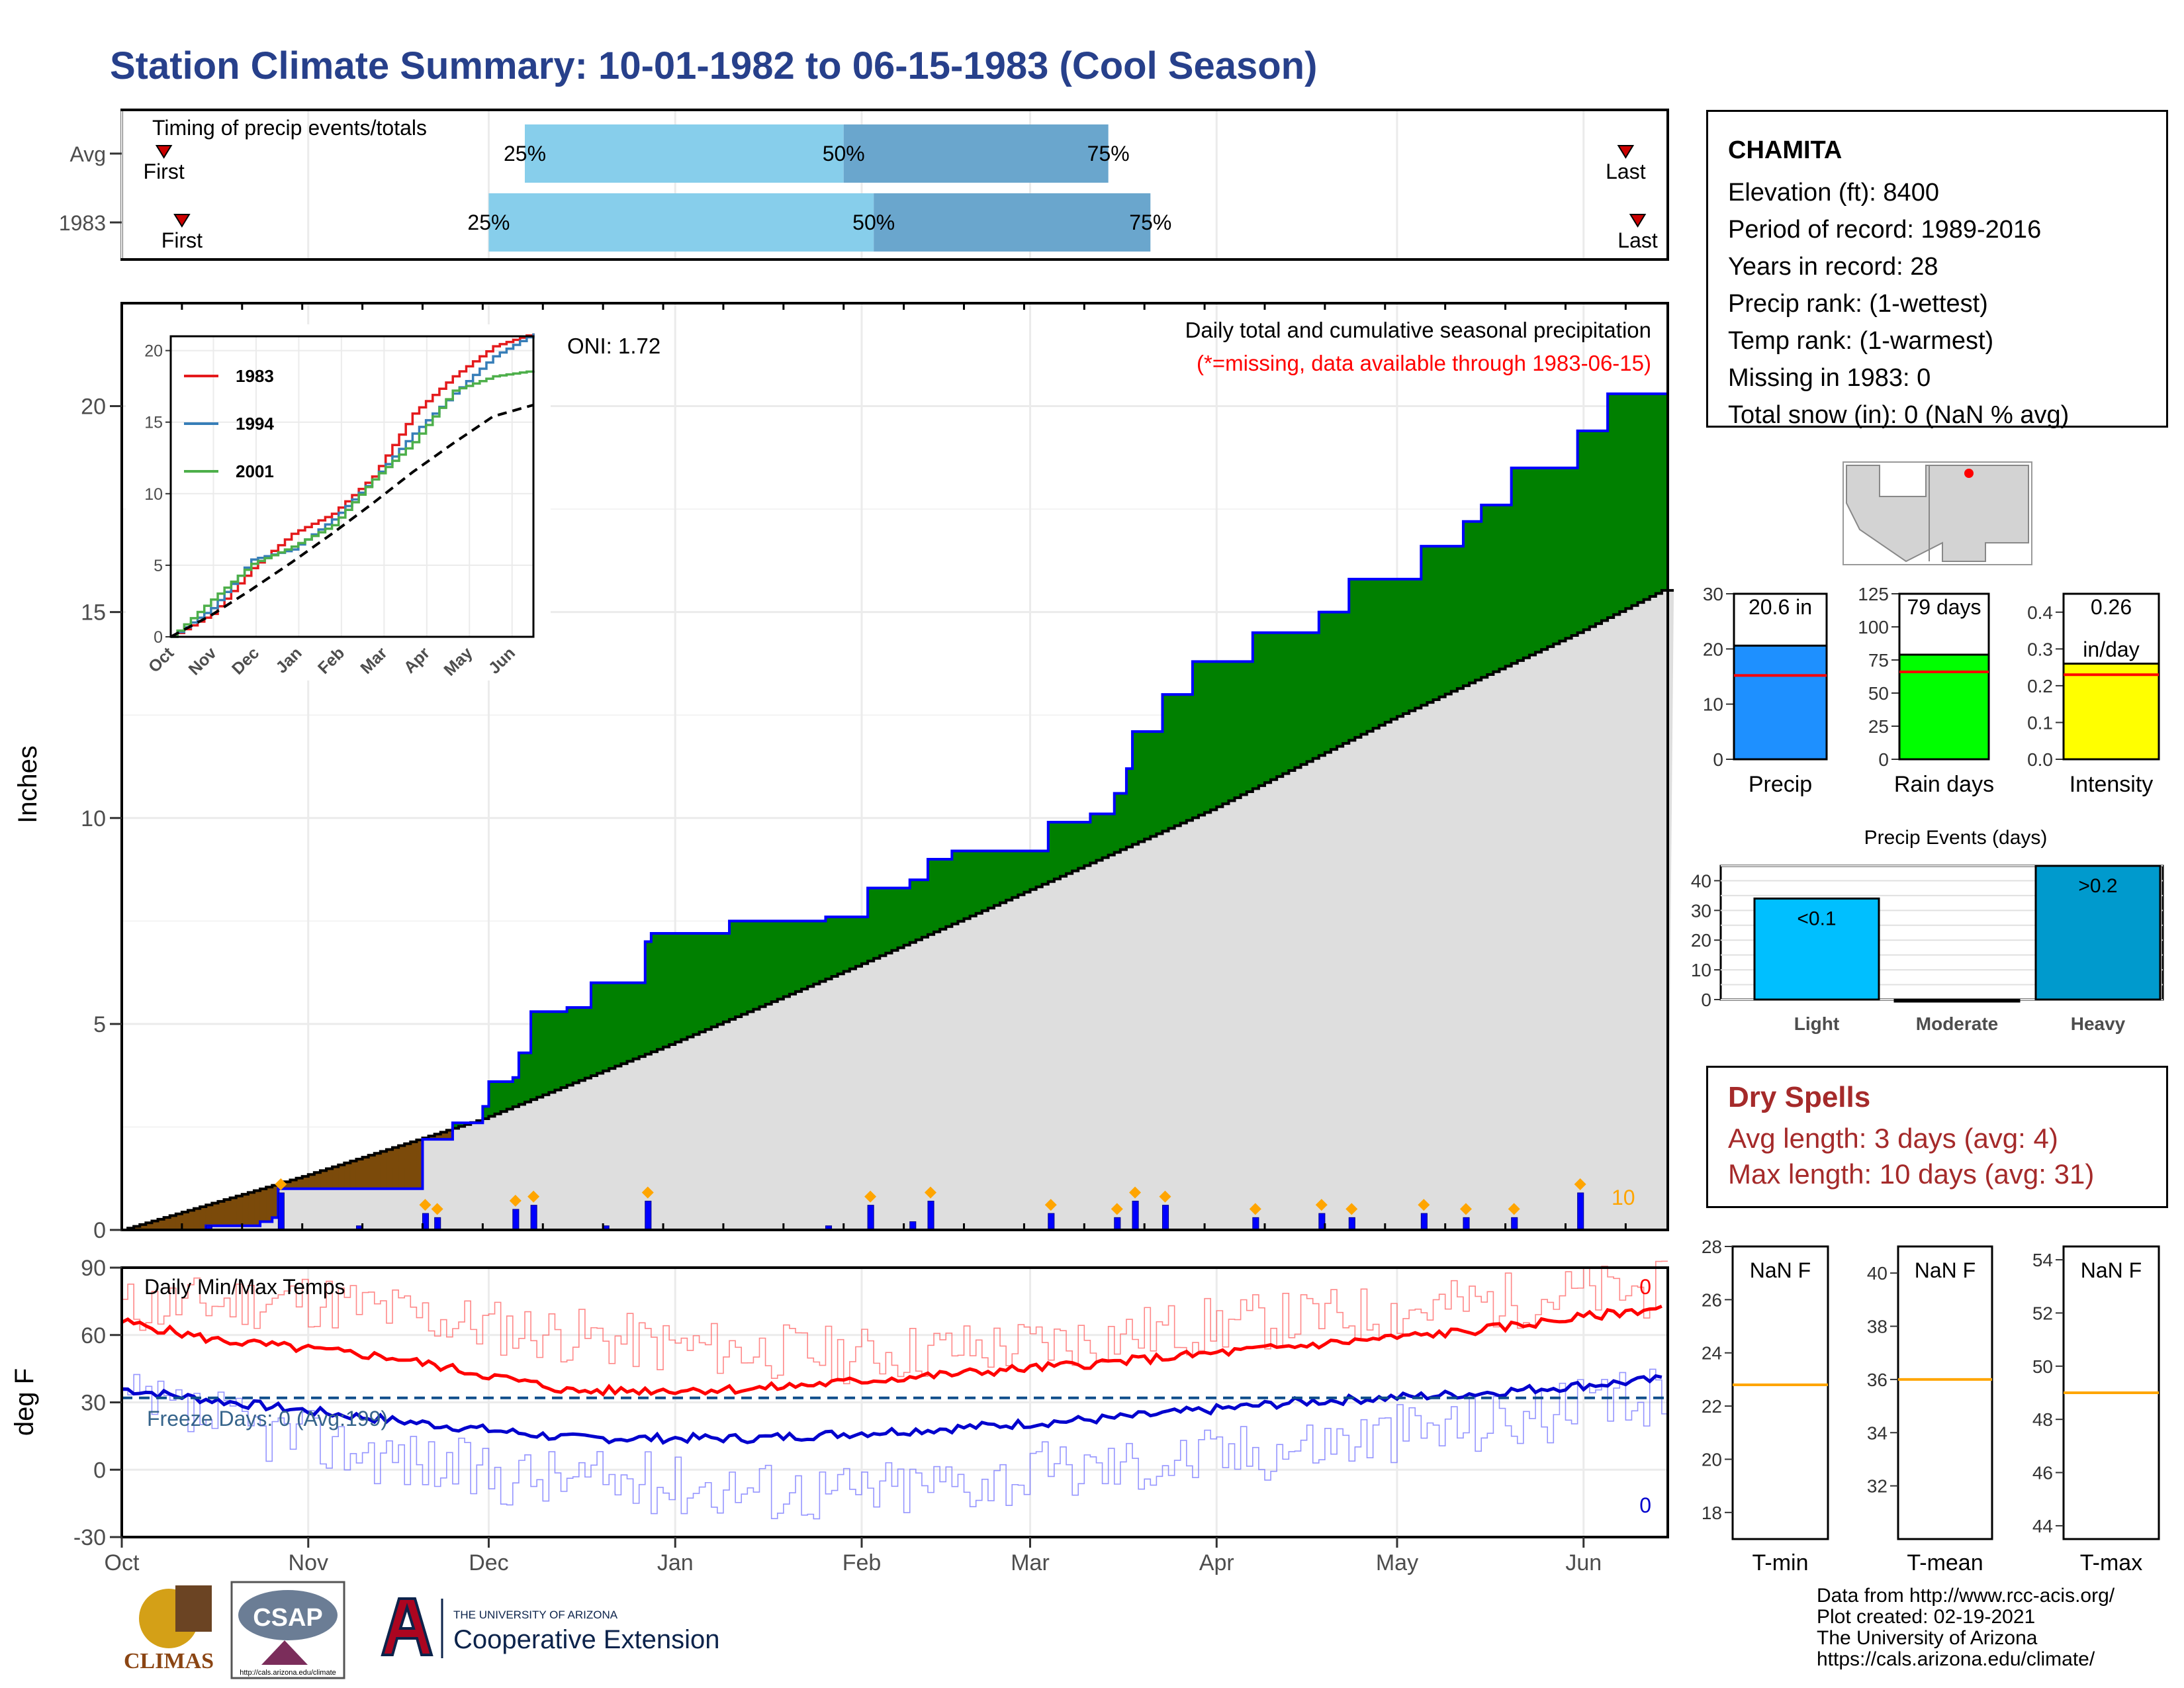 The width and height of the screenshot is (2184, 1688). What do you see at coordinates (284, 1652) in the screenshot?
I see `csap-mountain-shape` at bounding box center [284, 1652].